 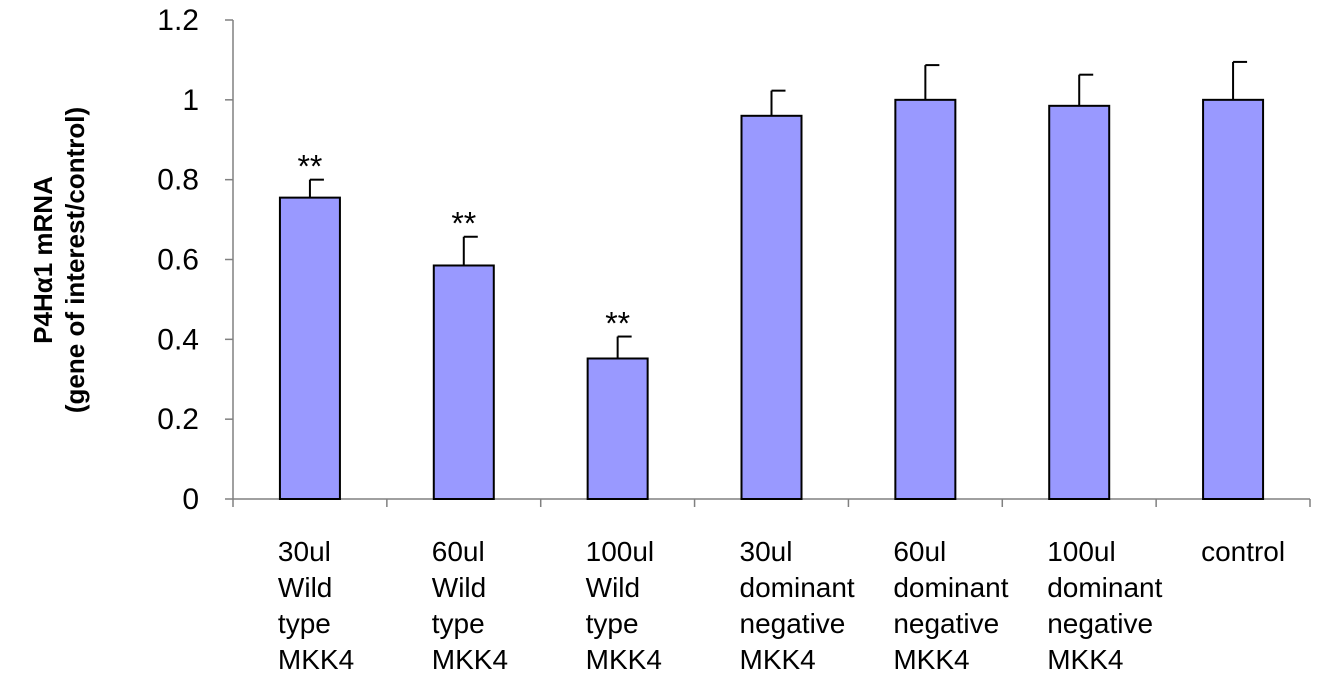 I want to click on y-tick-label: 0.2, so click(x=178, y=419).